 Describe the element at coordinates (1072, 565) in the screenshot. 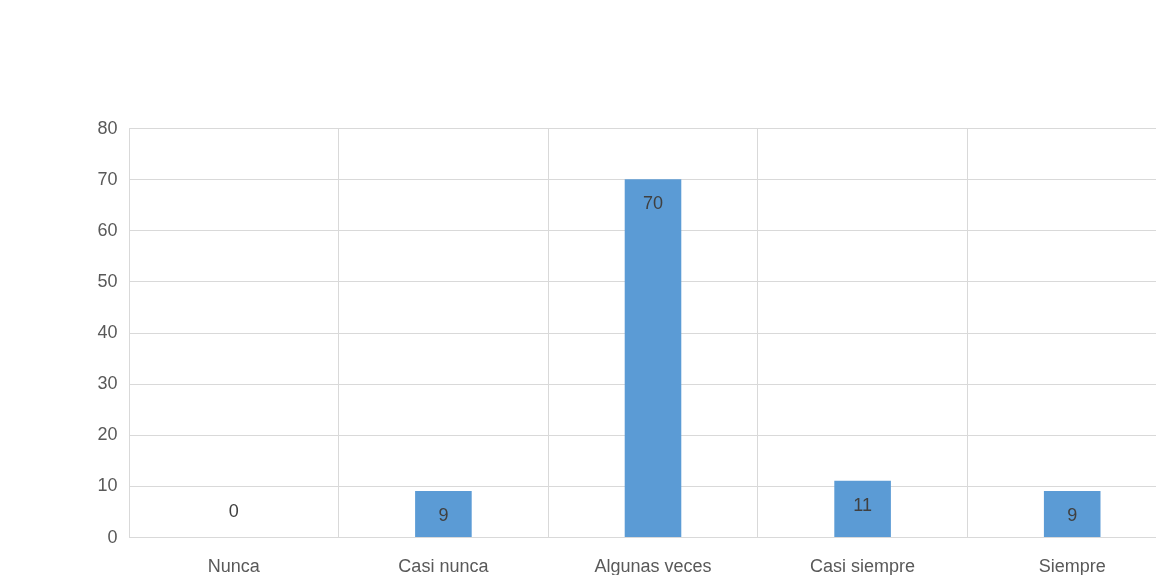

I see `x-tick-label: Siempre` at that location.